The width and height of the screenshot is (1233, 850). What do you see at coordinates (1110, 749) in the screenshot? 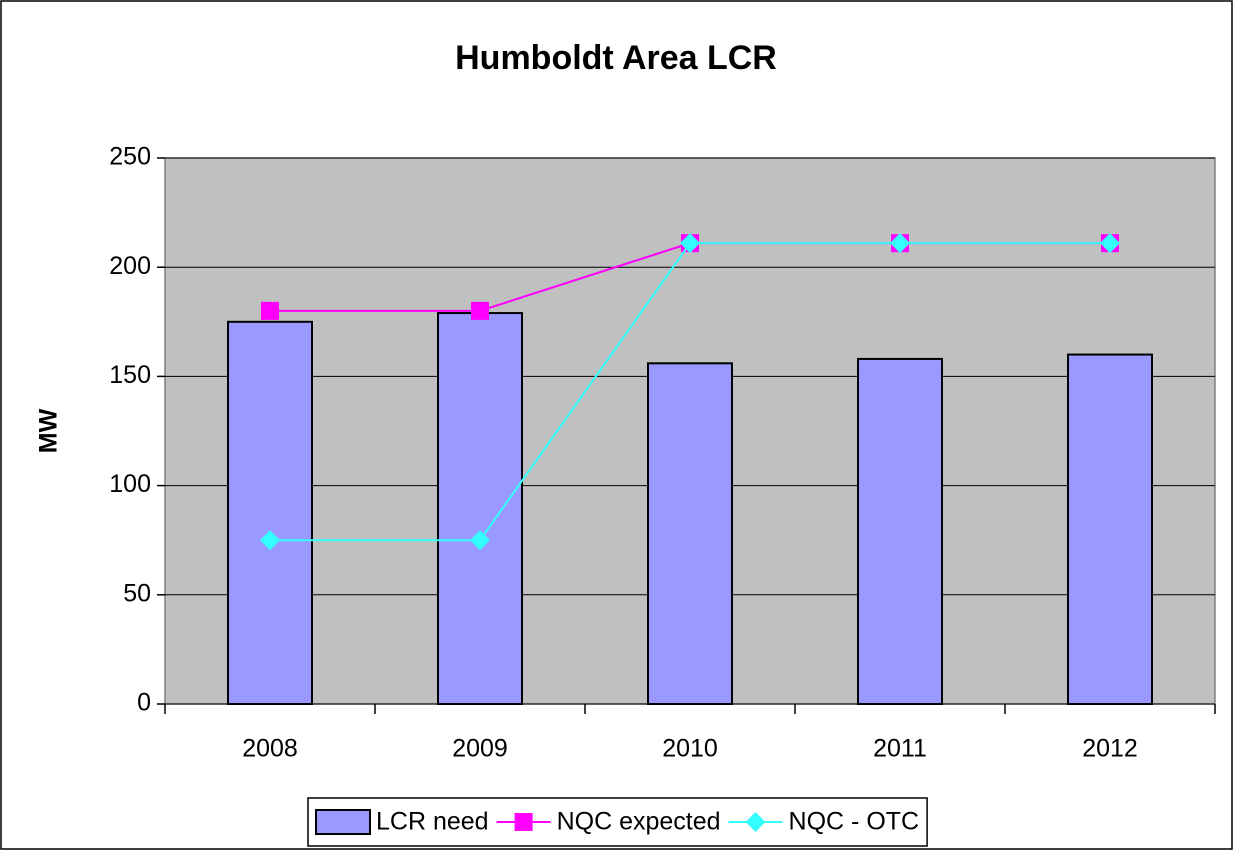
I see `x-tick-label: 2012` at bounding box center [1110, 749].